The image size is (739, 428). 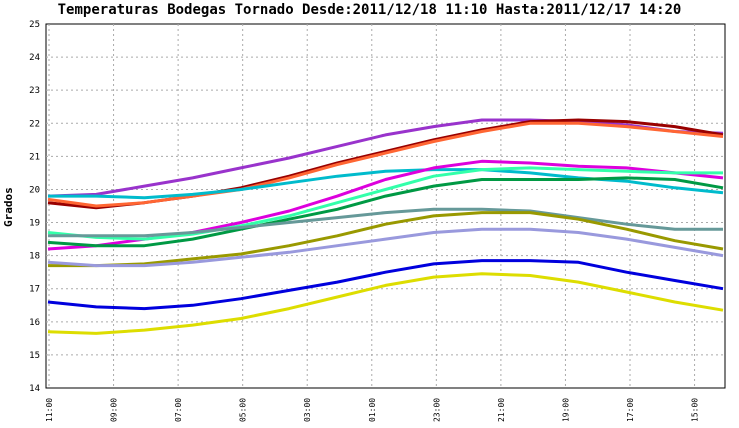 I want to click on y-tick-label: 18, so click(x=34, y=257).